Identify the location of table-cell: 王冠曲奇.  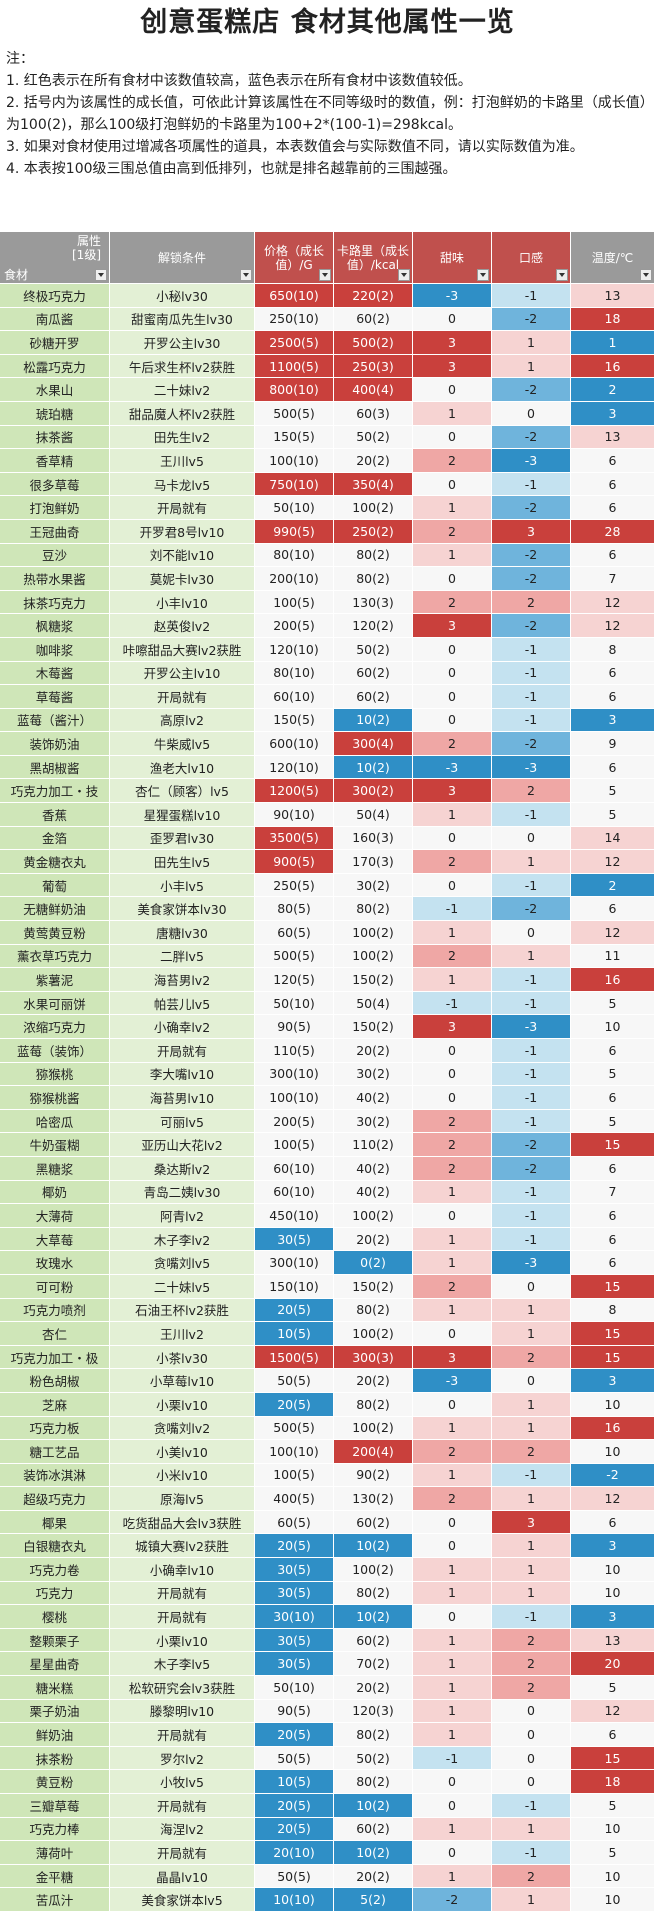
(55, 531).